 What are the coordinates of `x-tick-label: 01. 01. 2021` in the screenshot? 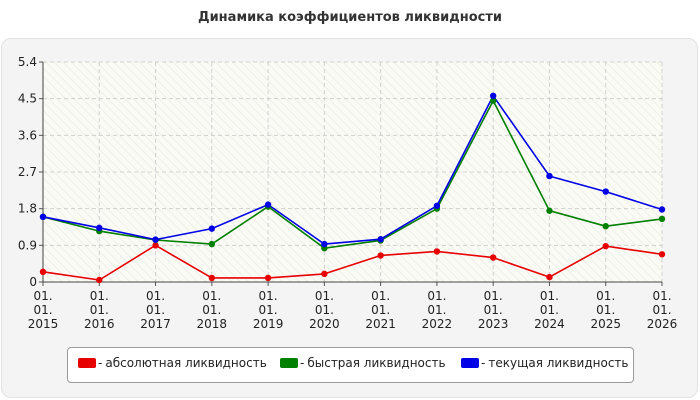 It's located at (380, 310).